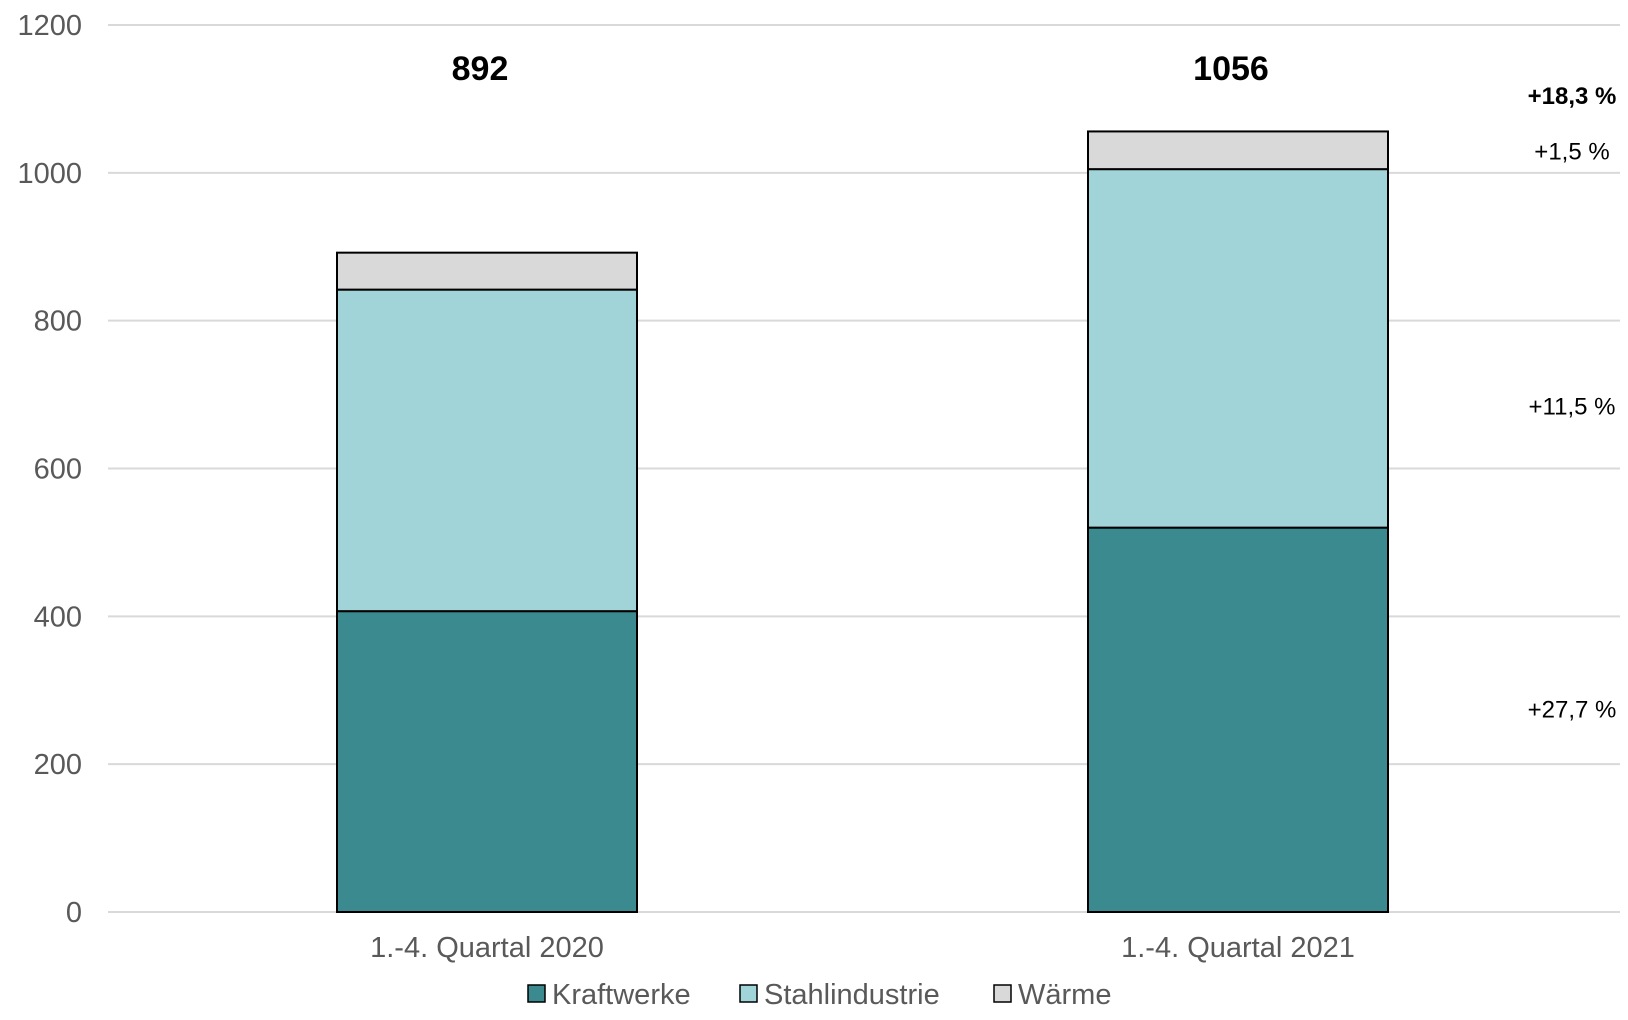 Image resolution: width=1628 pixels, height=1020 pixels. What do you see at coordinates (49, 174) in the screenshot?
I see `y-tick-label: 1000` at bounding box center [49, 174].